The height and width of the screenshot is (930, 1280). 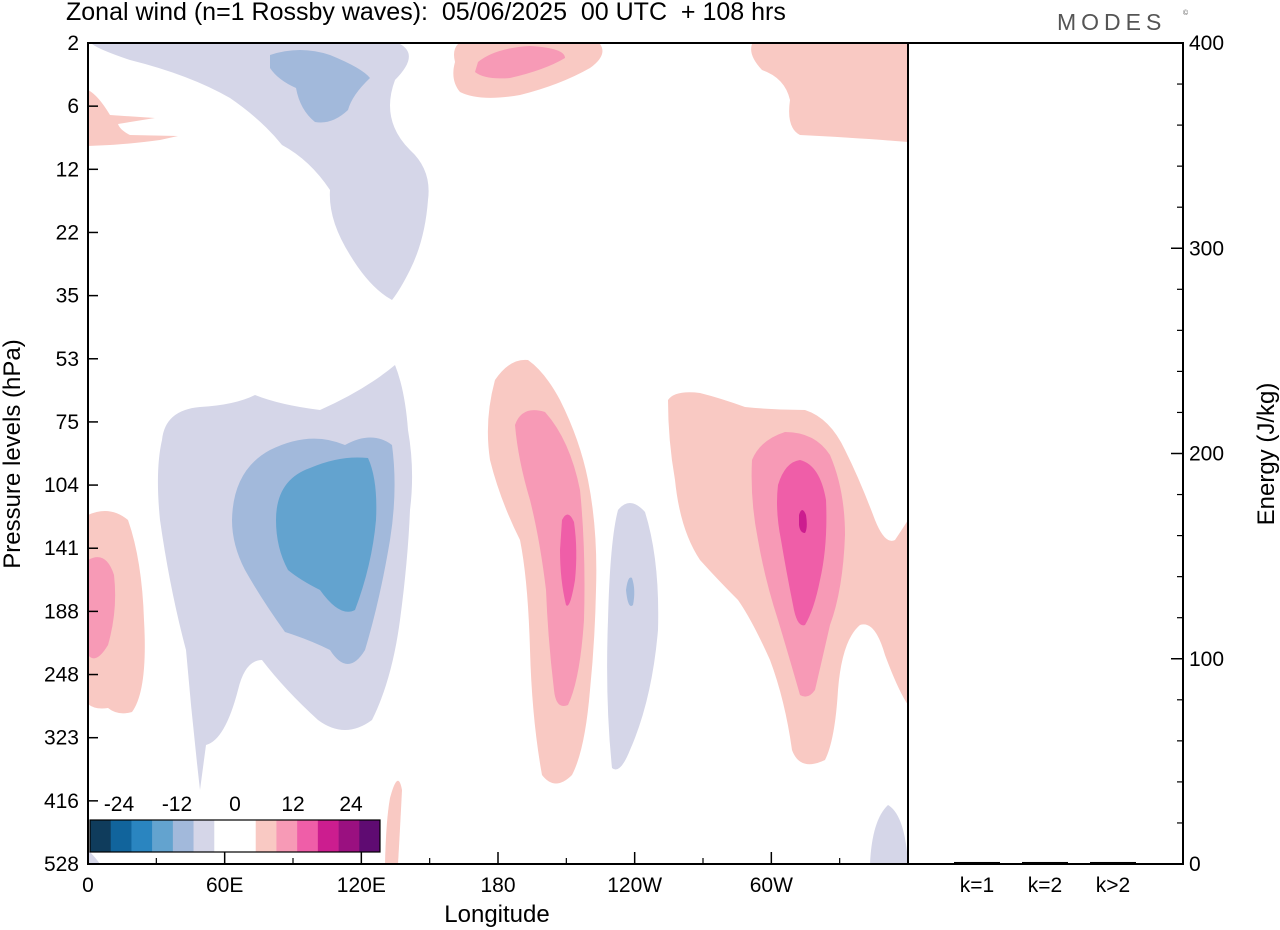 I want to click on contour-pos4-45w, so click(x=803, y=521).